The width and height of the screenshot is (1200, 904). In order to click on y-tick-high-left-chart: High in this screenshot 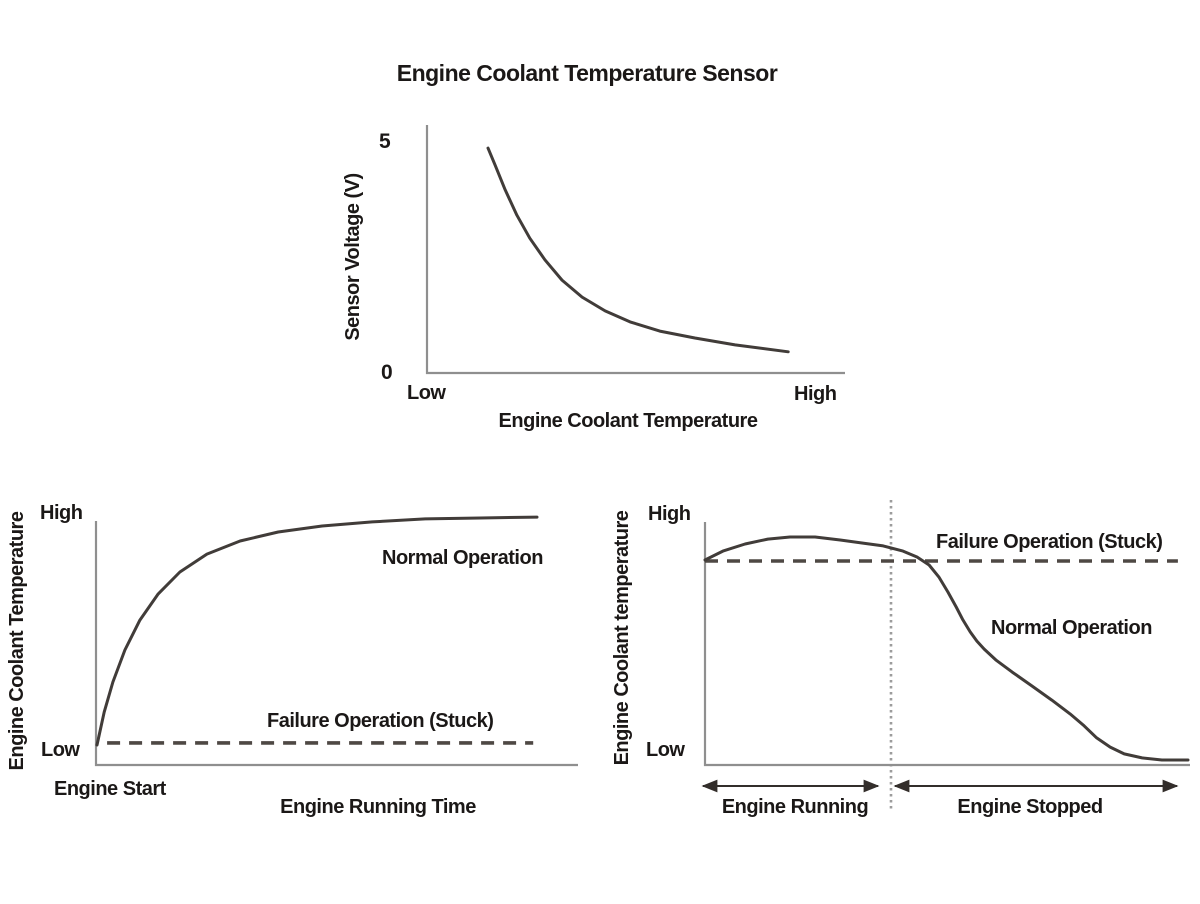, I will do `click(61, 513)`.